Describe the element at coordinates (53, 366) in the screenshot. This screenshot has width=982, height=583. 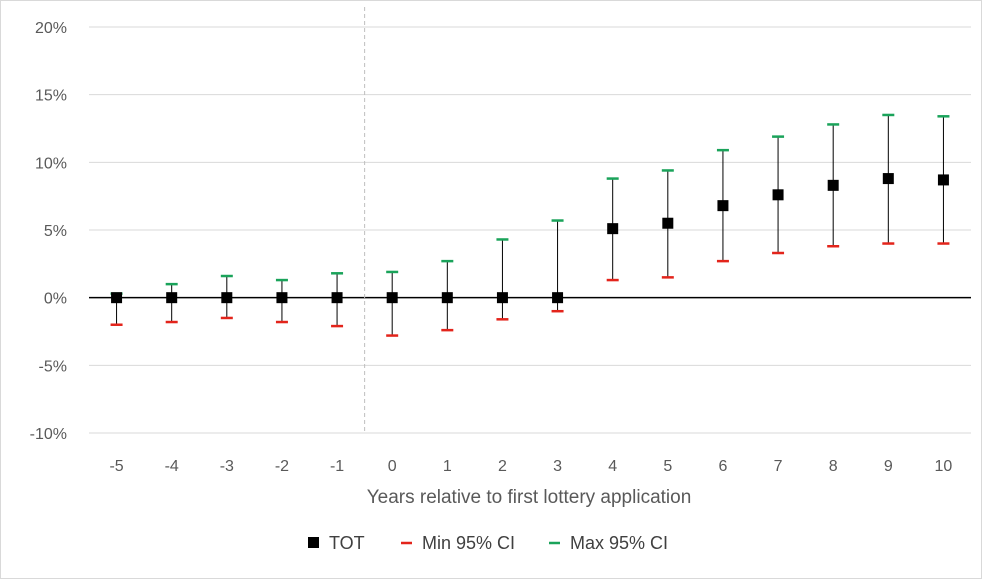
I see `y-tick-label: -5%` at that location.